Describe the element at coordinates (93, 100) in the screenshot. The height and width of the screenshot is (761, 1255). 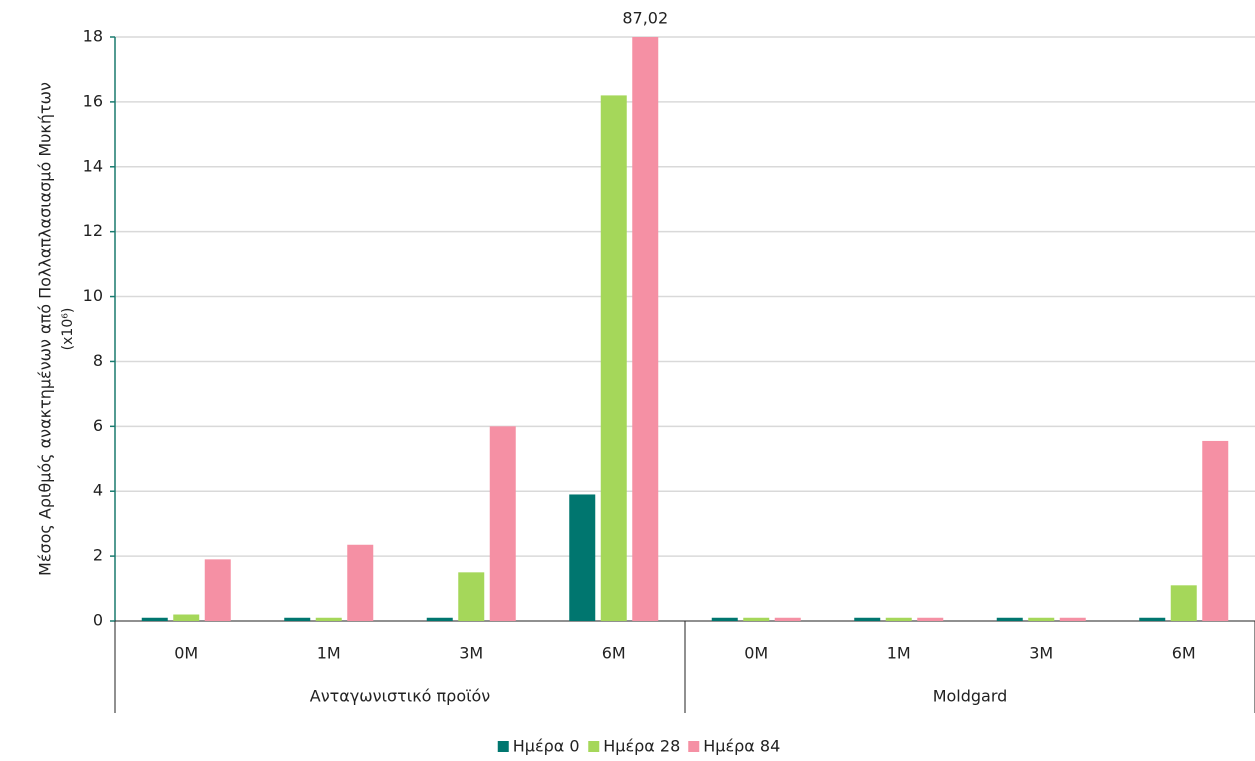
I see `y-tick-label: 16` at that location.